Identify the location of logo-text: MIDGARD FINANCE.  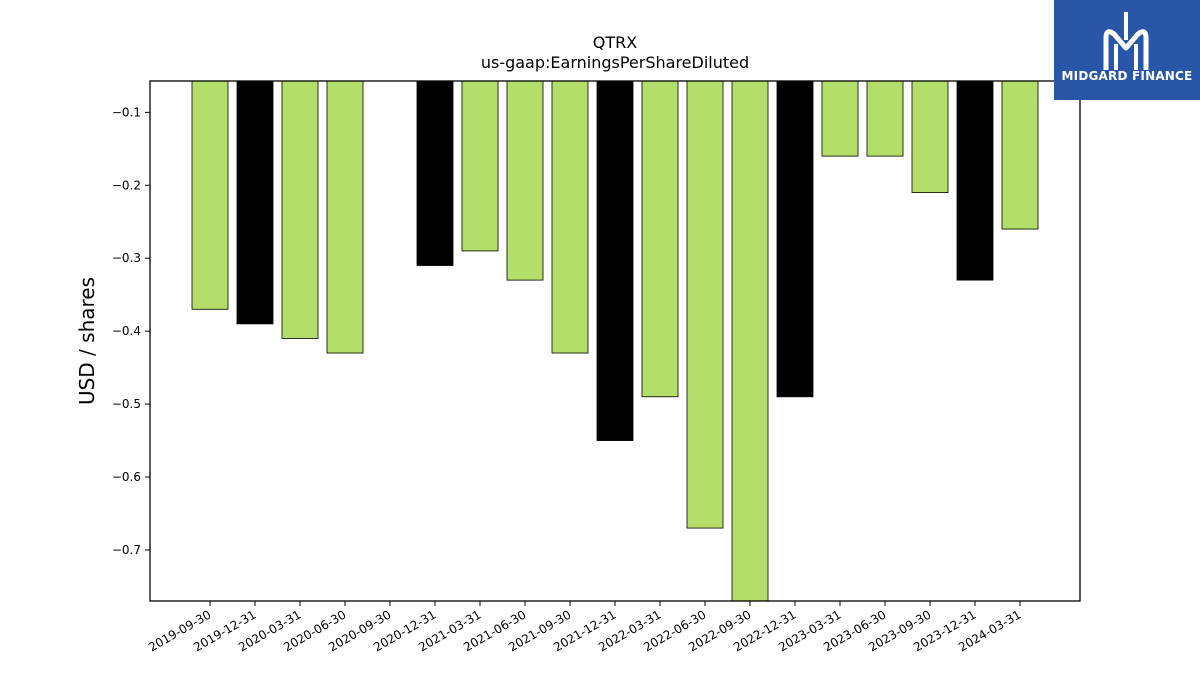
(1127, 76).